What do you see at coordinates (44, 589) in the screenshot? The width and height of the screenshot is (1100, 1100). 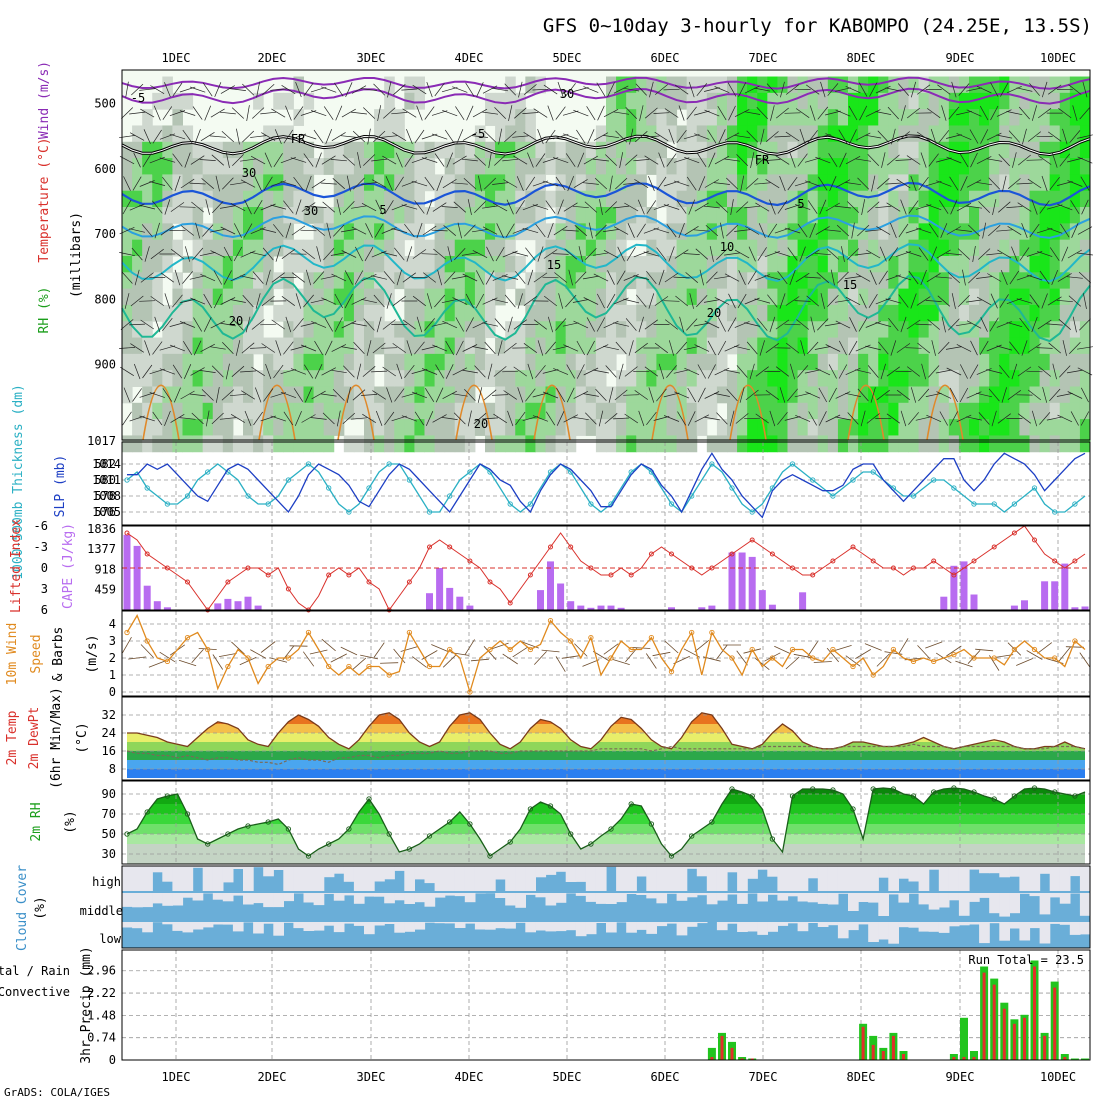 I see `li-tick: 3` at bounding box center [44, 589].